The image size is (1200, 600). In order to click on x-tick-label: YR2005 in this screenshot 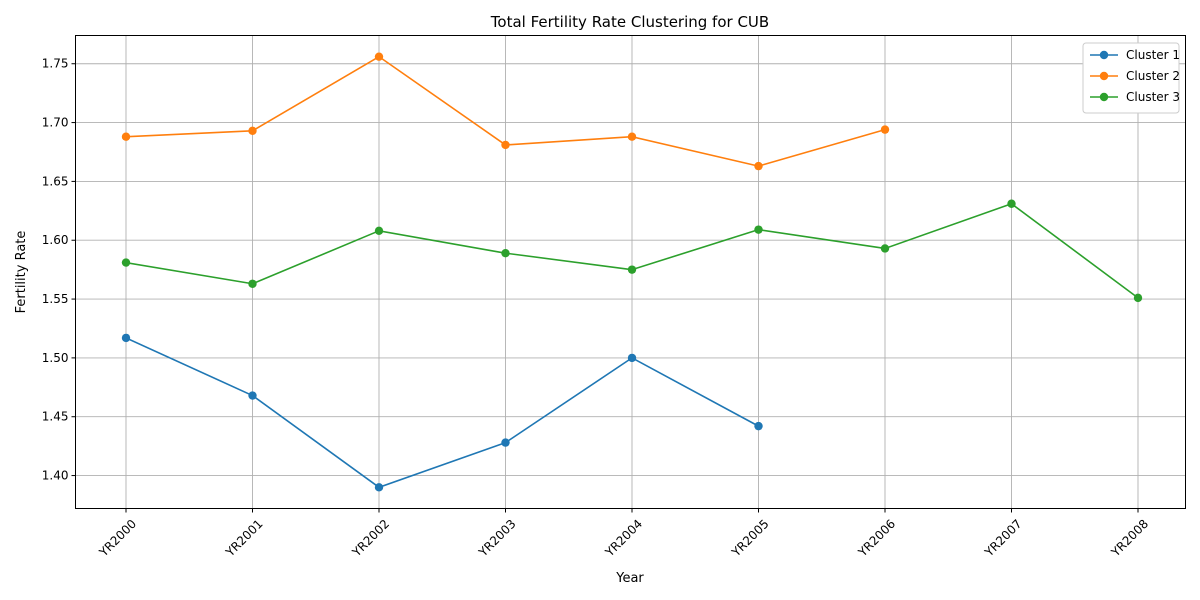, I will do `click(749, 538)`.